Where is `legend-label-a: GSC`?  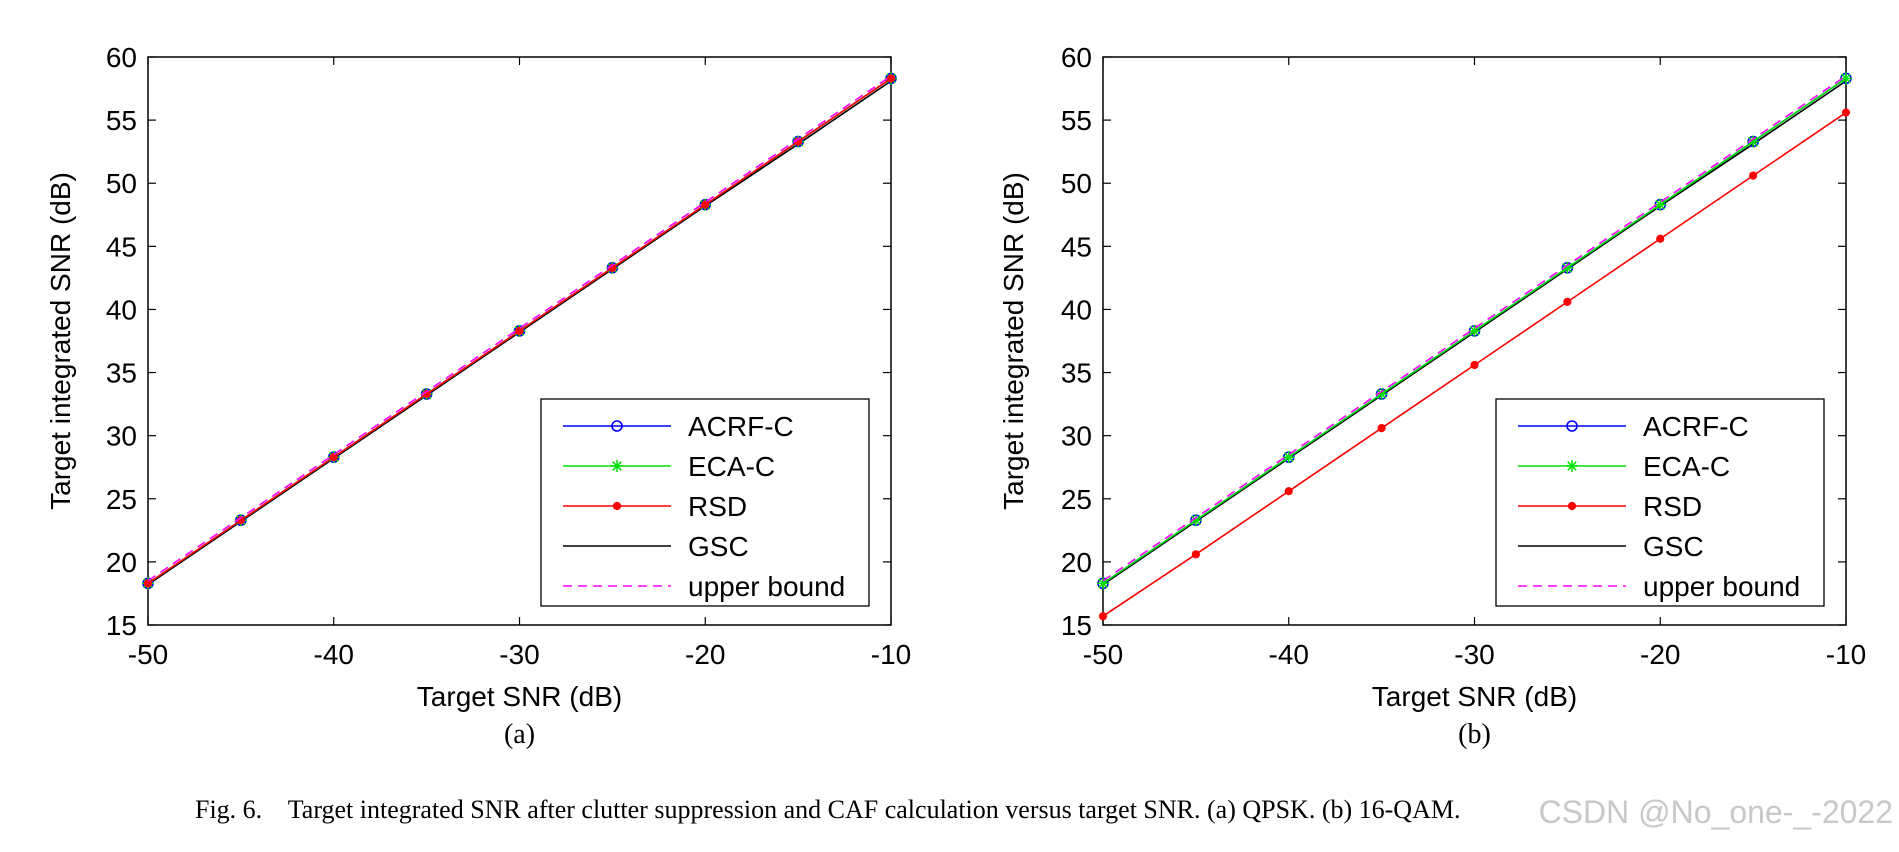 legend-label-a: GSC is located at coordinates (718, 546).